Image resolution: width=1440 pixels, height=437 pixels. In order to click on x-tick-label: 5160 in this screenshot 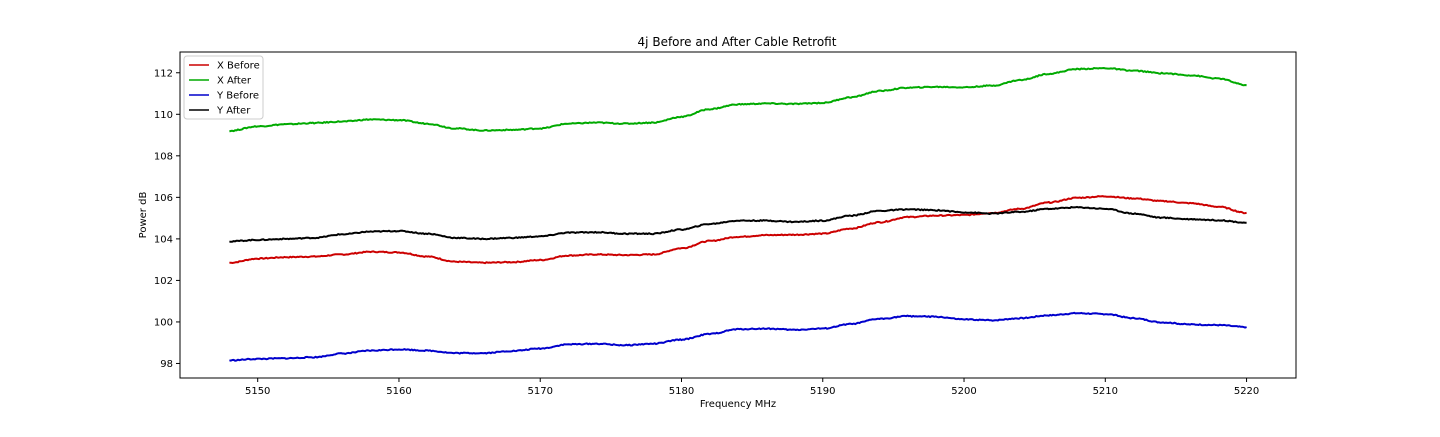, I will do `click(398, 391)`.